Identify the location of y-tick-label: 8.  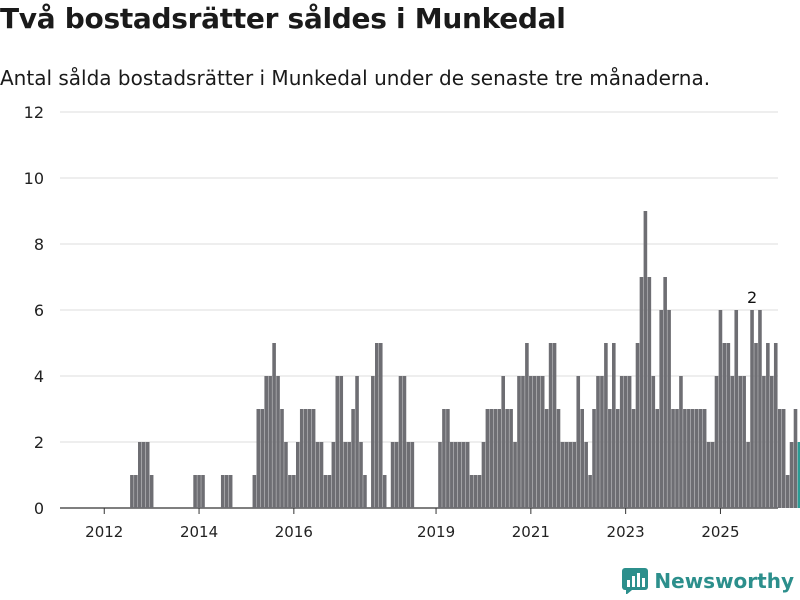
(39, 244).